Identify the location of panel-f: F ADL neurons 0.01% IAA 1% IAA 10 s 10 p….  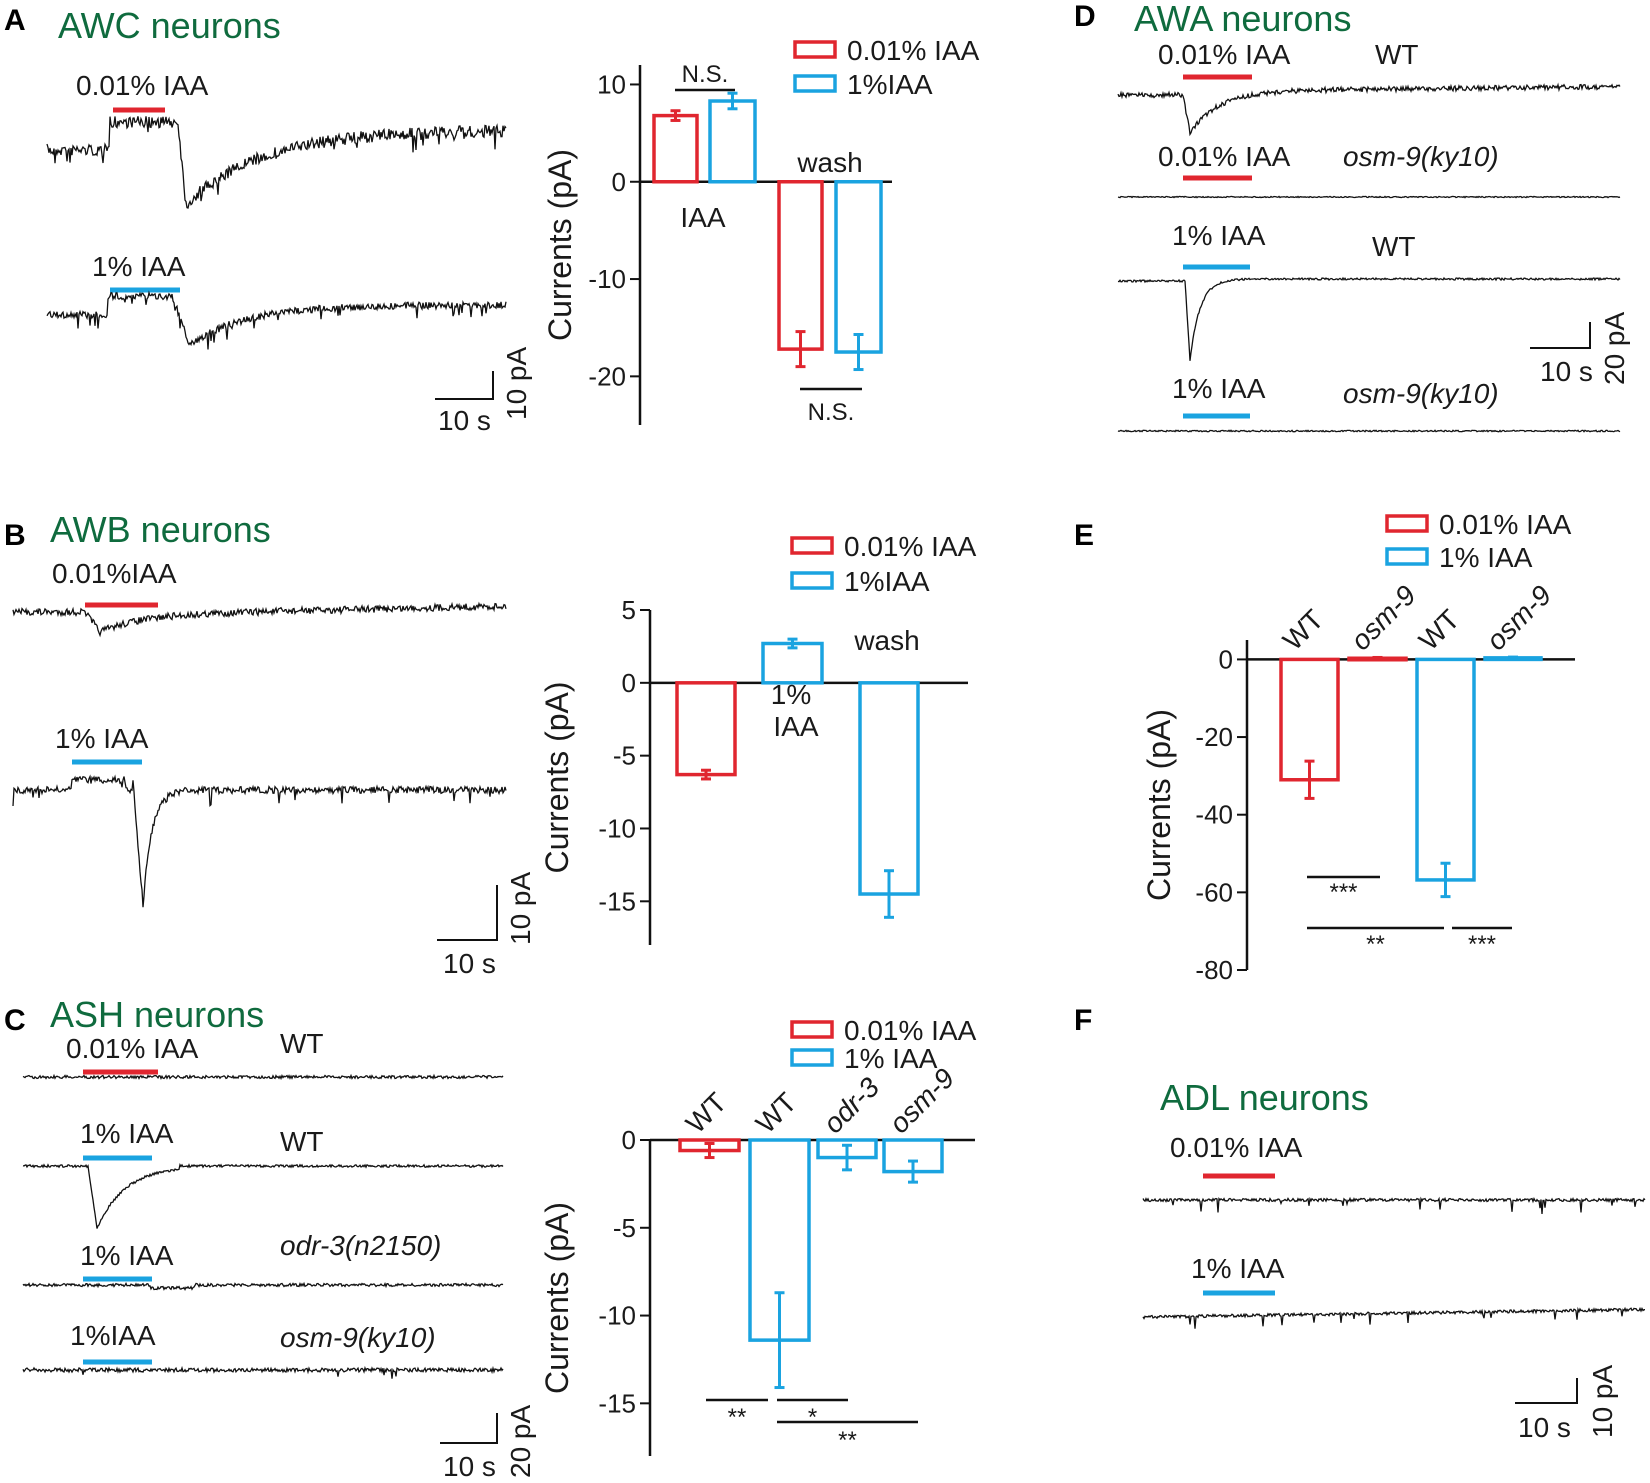
(1360, 1223).